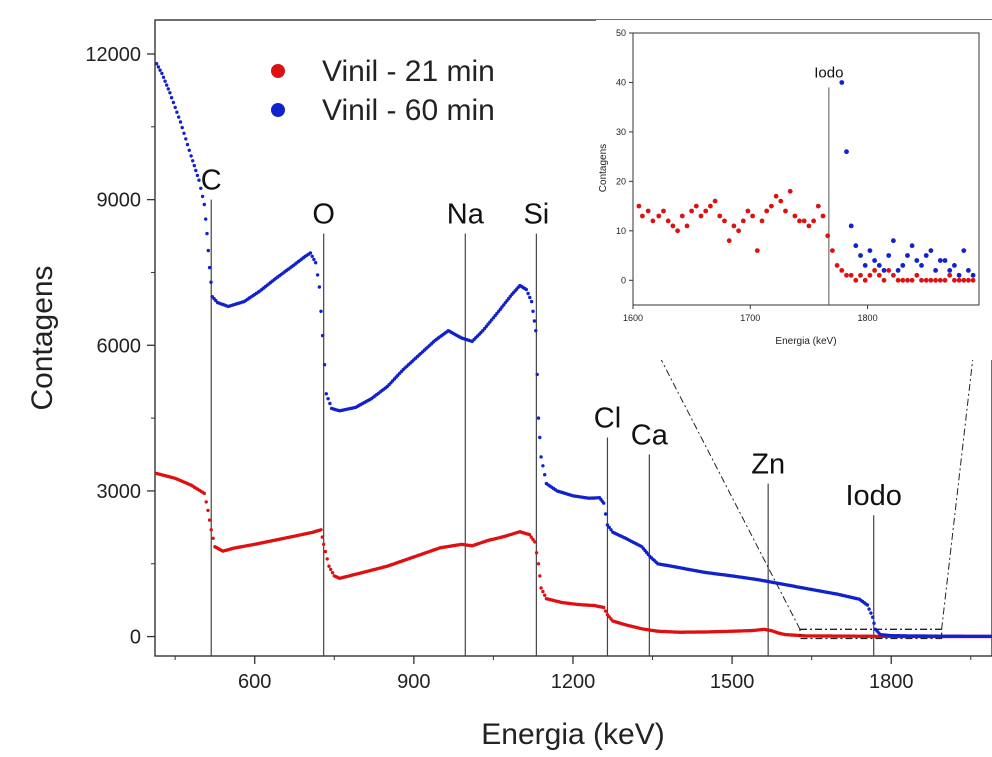 This screenshot has height=757, width=992. What do you see at coordinates (750, 318) in the screenshot?
I see `inset-x-tick-label: 1700` at bounding box center [750, 318].